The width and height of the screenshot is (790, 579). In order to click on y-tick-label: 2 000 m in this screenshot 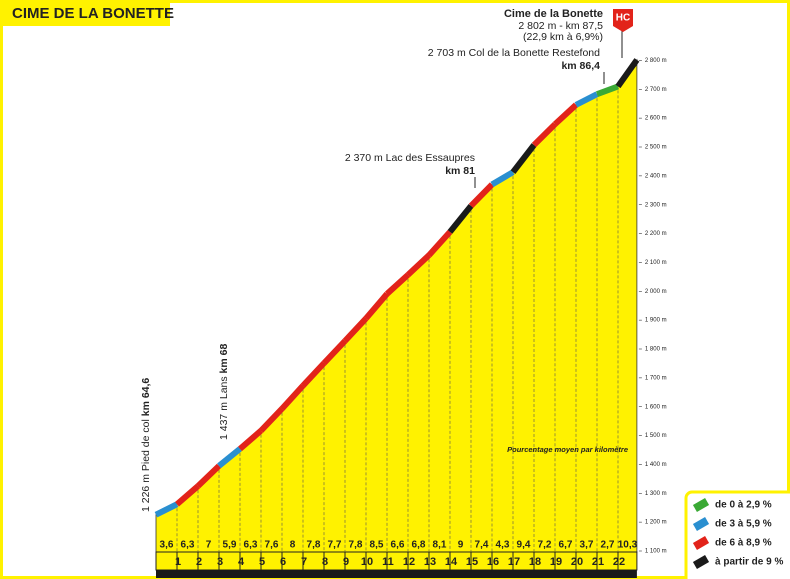, I will do `click(656, 292)`.